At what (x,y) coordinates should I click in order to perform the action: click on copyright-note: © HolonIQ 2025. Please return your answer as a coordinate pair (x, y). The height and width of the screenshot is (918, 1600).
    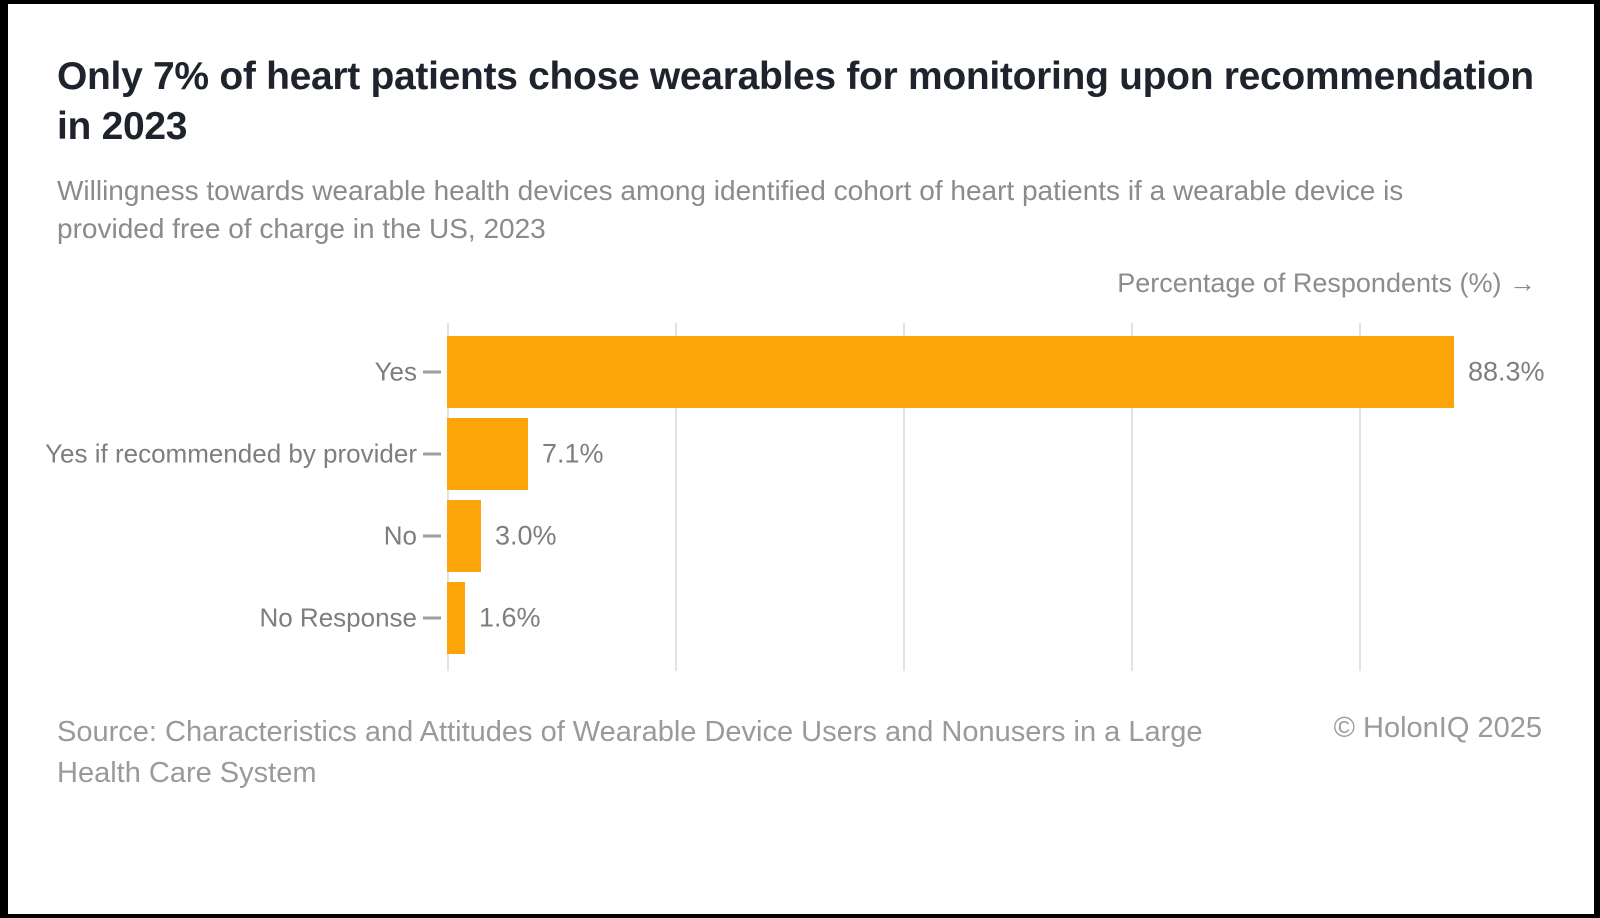
    Looking at the image, I should click on (1437, 728).